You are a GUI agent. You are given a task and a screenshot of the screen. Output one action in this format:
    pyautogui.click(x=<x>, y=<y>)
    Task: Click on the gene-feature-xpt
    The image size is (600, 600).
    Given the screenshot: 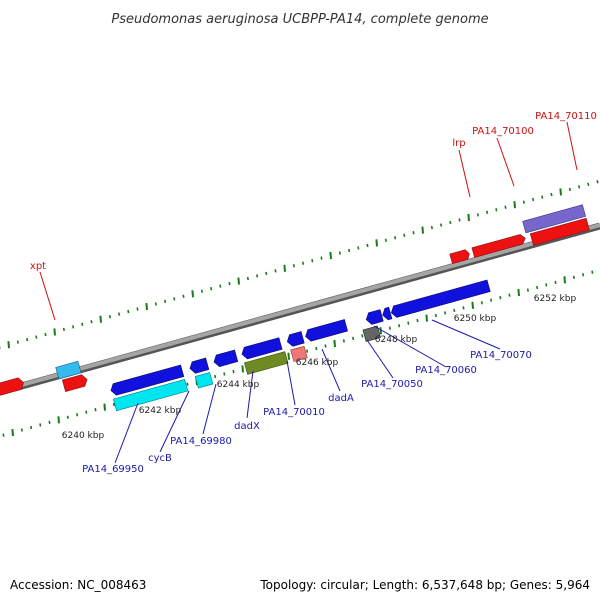 What is the action you would take?
    pyautogui.click(x=68, y=370)
    